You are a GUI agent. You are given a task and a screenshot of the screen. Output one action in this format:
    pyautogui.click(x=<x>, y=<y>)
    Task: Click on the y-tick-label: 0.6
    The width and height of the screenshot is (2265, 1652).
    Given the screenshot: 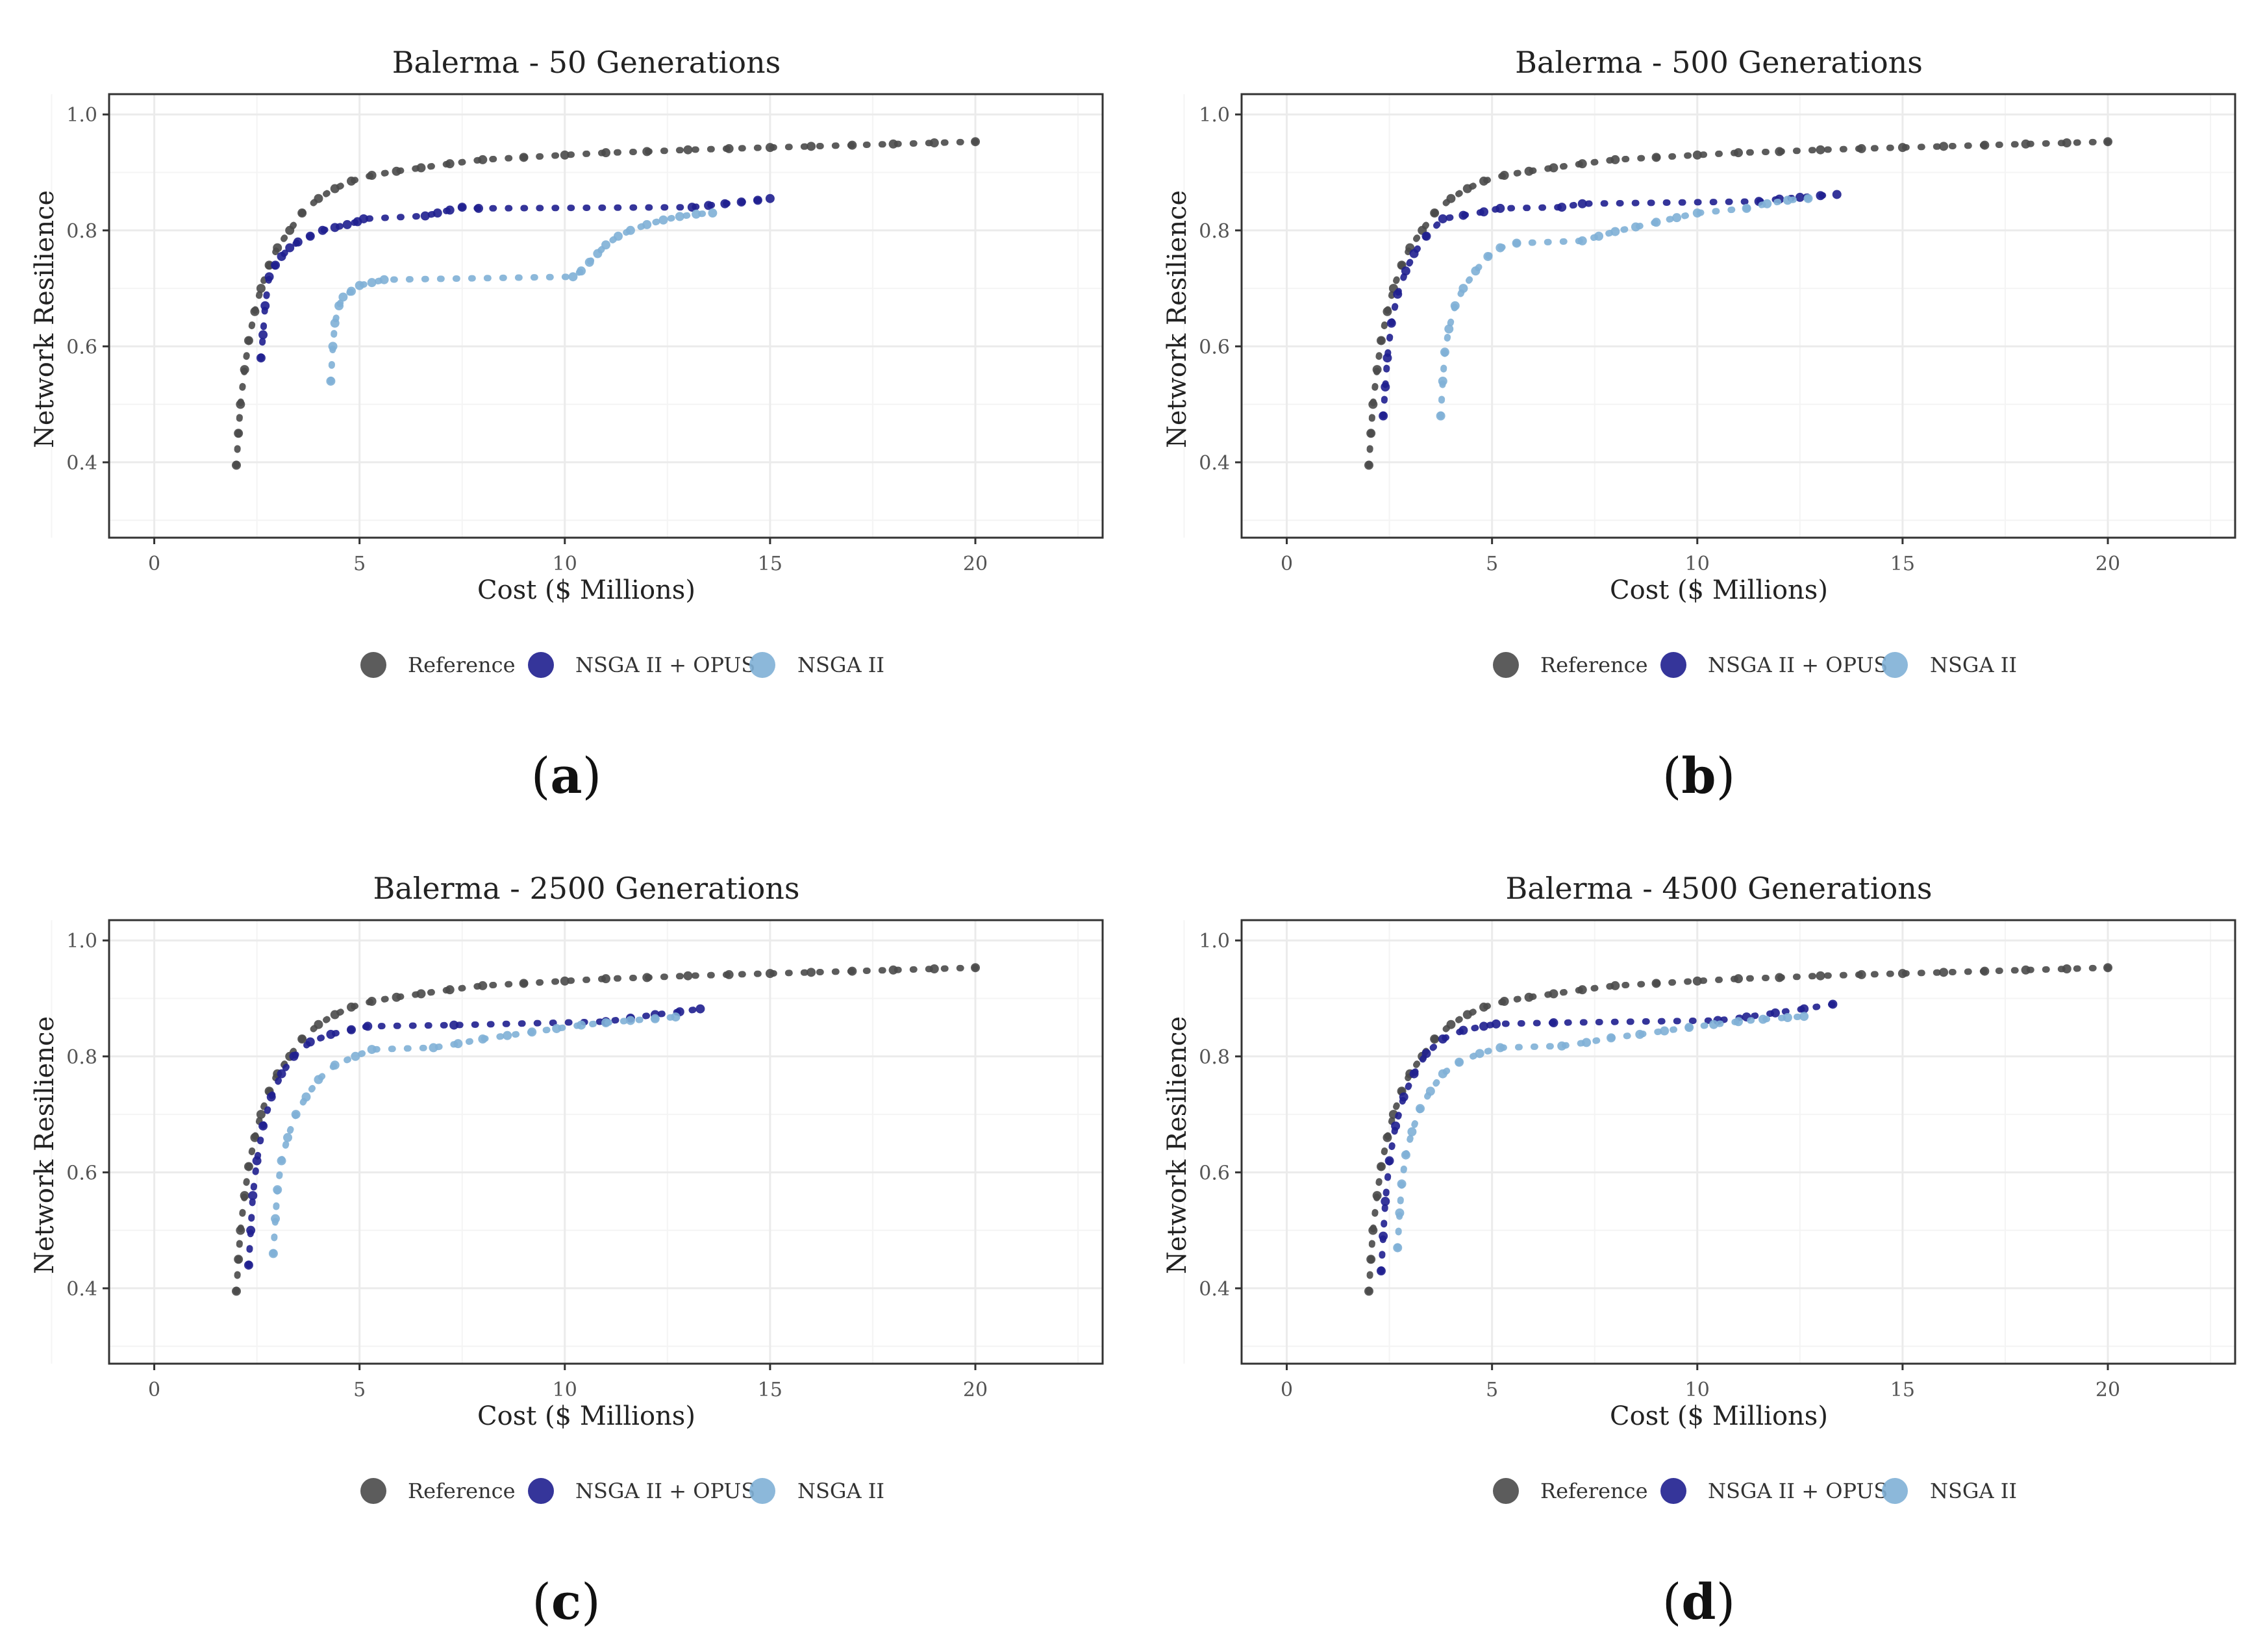 What is the action you would take?
    pyautogui.click(x=1214, y=1173)
    